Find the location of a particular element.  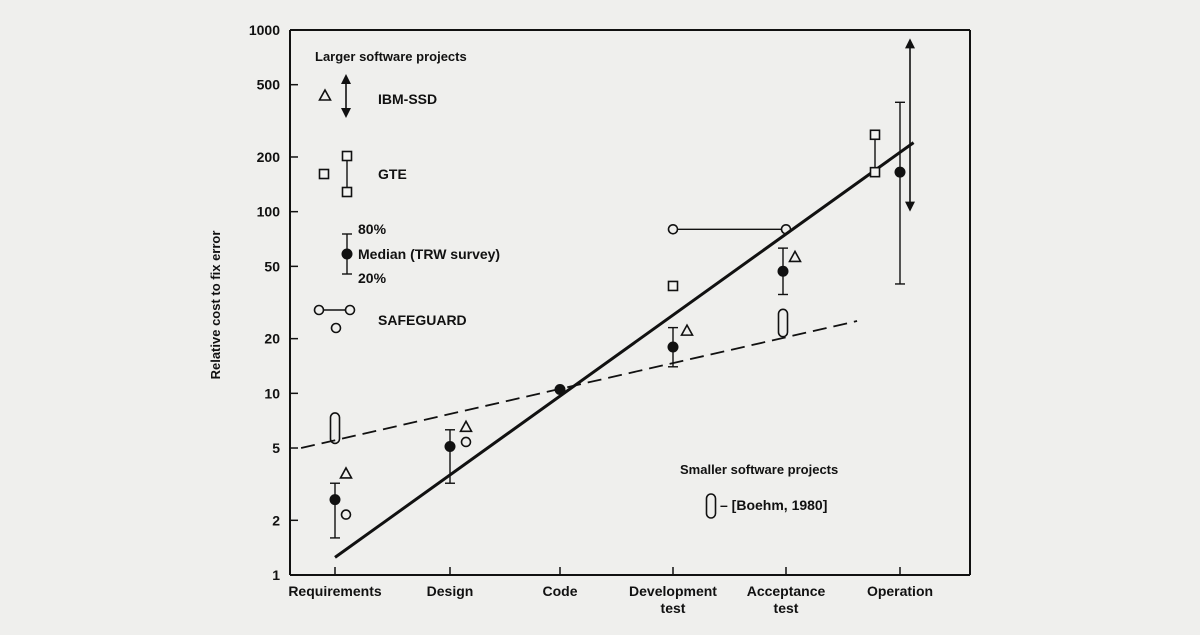

legend-ibm-label: IBM-SSD is located at coordinates (407, 99).